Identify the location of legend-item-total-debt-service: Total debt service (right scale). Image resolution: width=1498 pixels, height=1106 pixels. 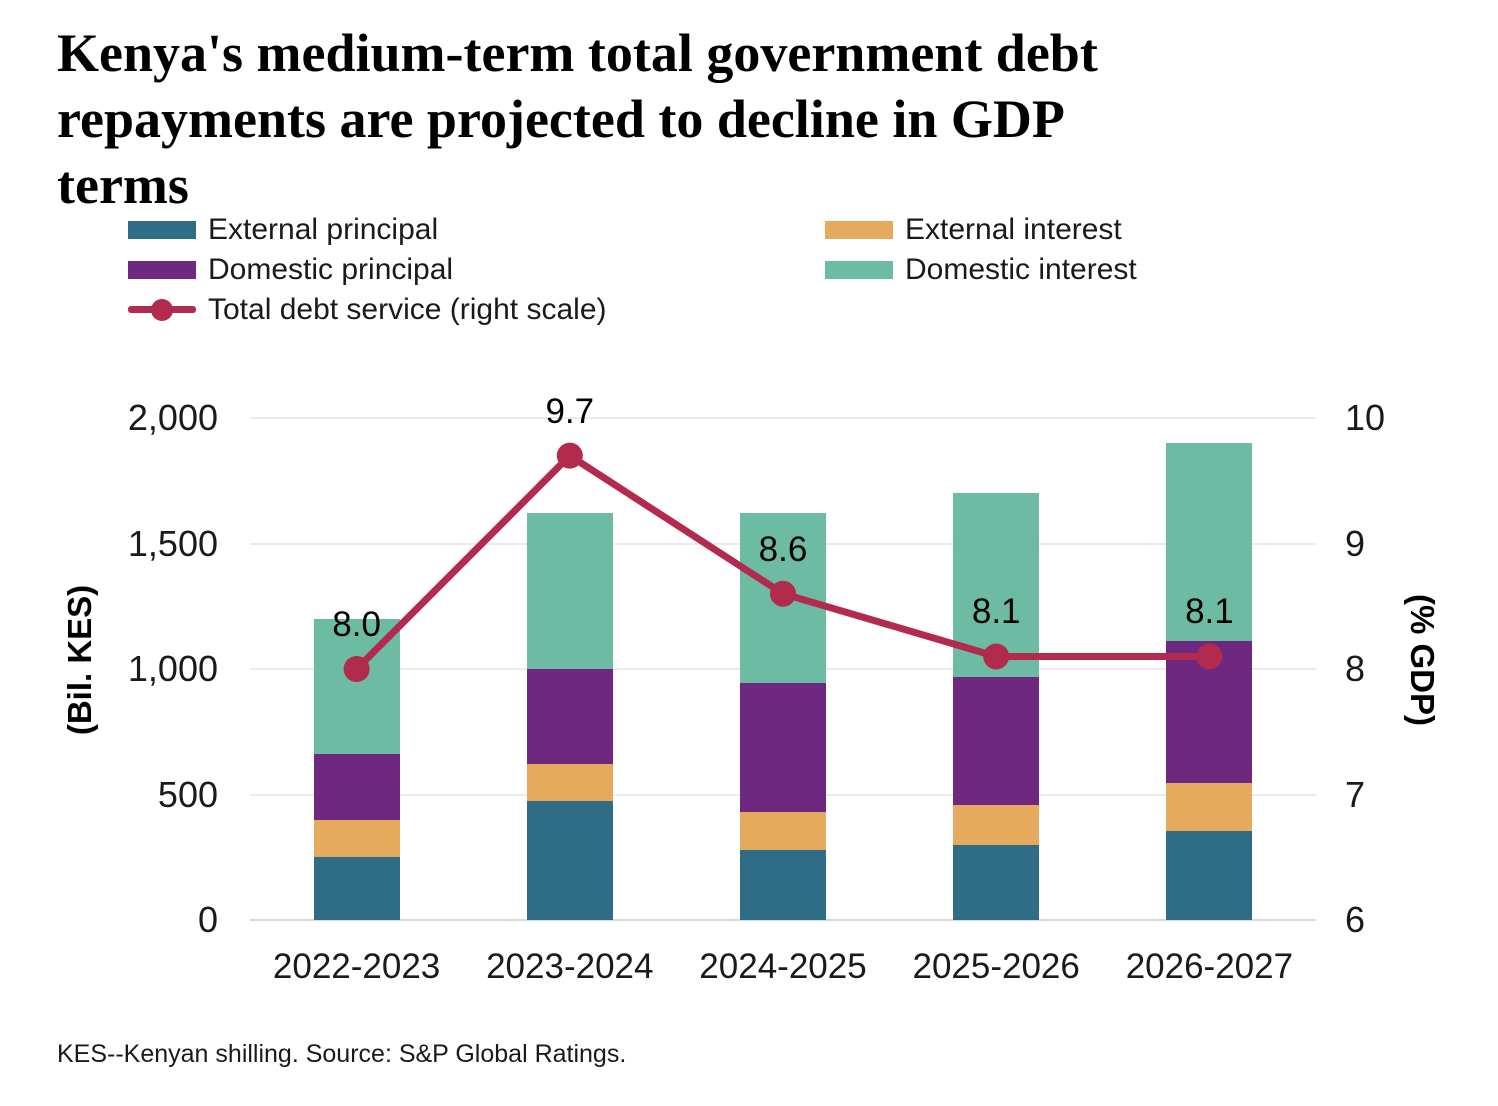
(476, 309).